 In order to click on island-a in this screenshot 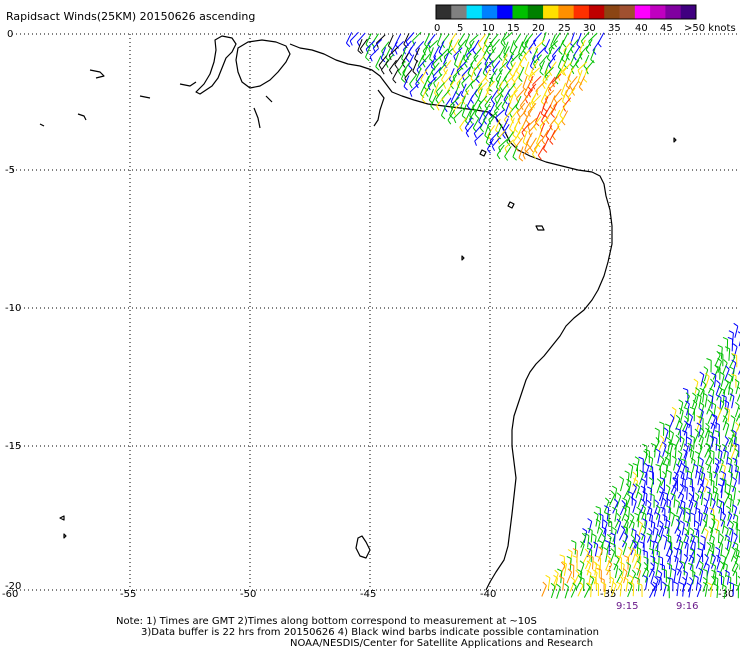, I will do `click(540, 228)`.